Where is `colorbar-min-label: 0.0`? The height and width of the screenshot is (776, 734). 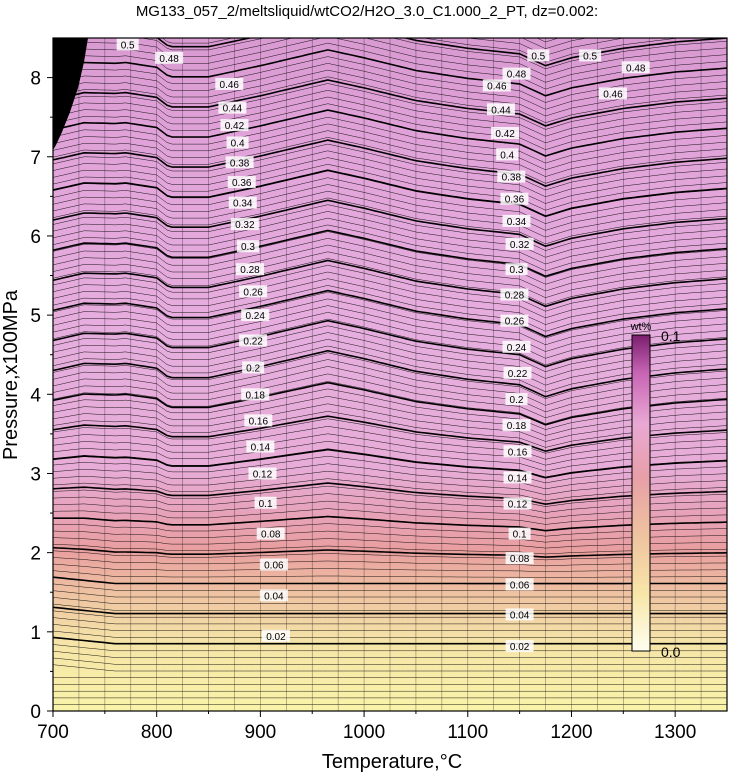
colorbar-min-label: 0.0 is located at coordinates (671, 652).